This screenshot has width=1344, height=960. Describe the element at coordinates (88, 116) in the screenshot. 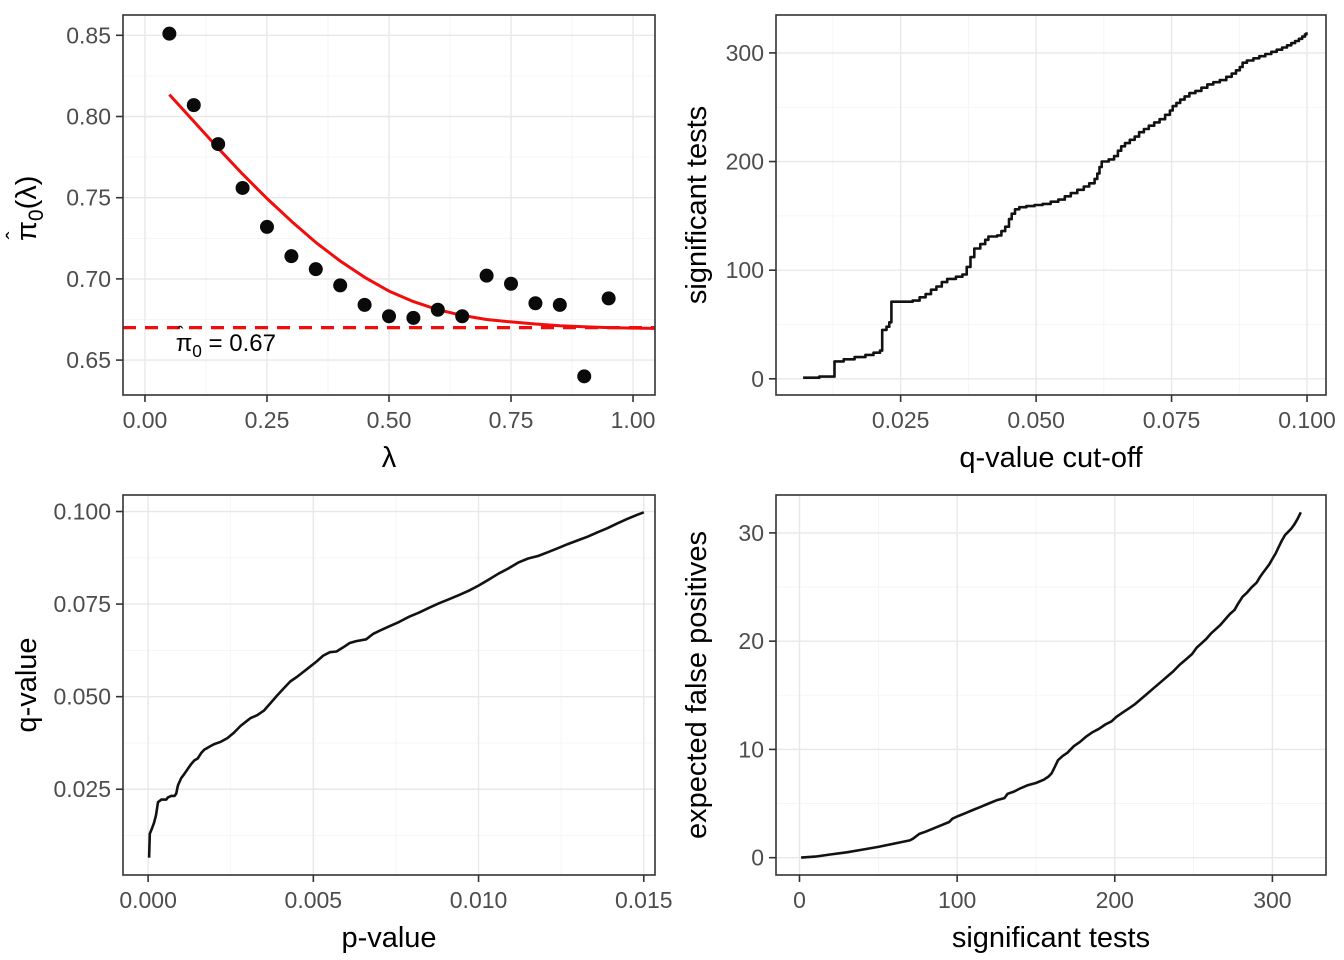

I see `svg-text: 0.80` at that location.